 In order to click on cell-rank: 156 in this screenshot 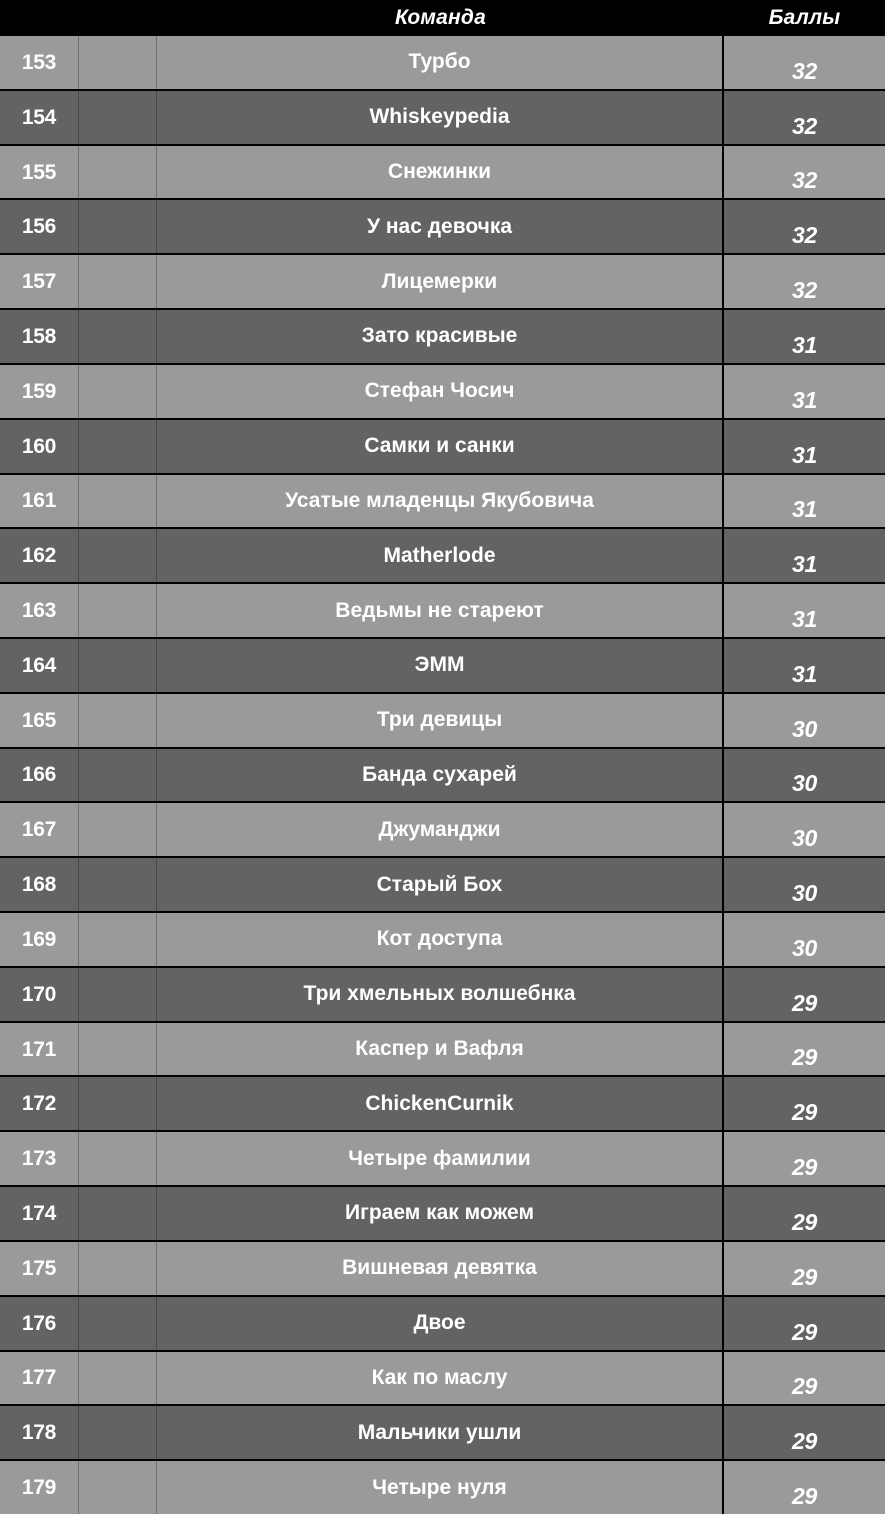, I will do `click(39, 227)`.